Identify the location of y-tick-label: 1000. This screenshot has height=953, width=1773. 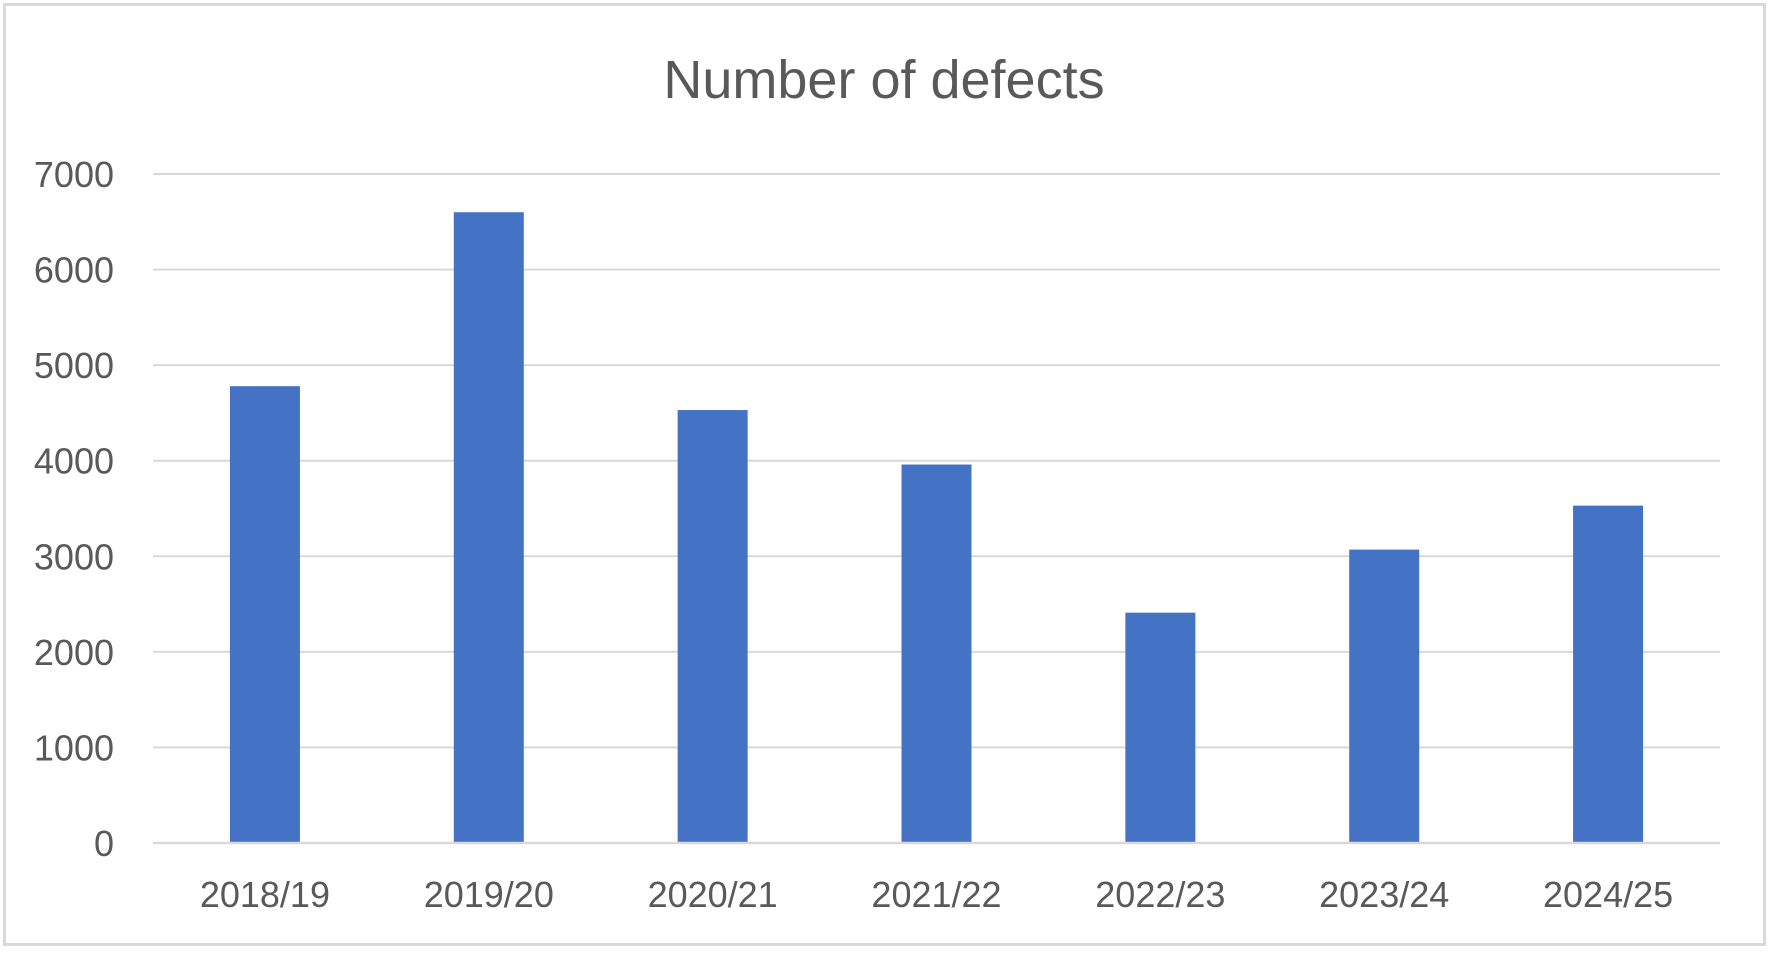
(74, 747).